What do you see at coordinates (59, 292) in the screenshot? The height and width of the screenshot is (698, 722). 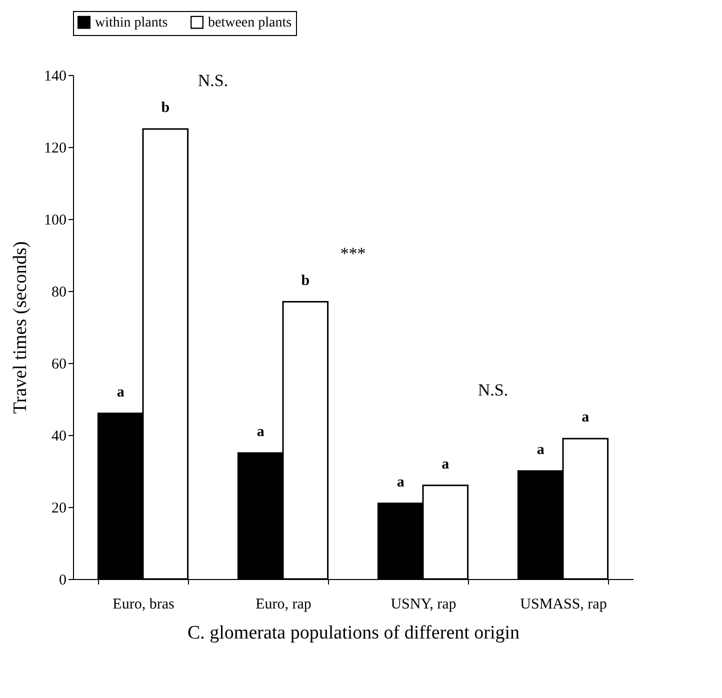 I see `y-tick-label: 80` at bounding box center [59, 292].